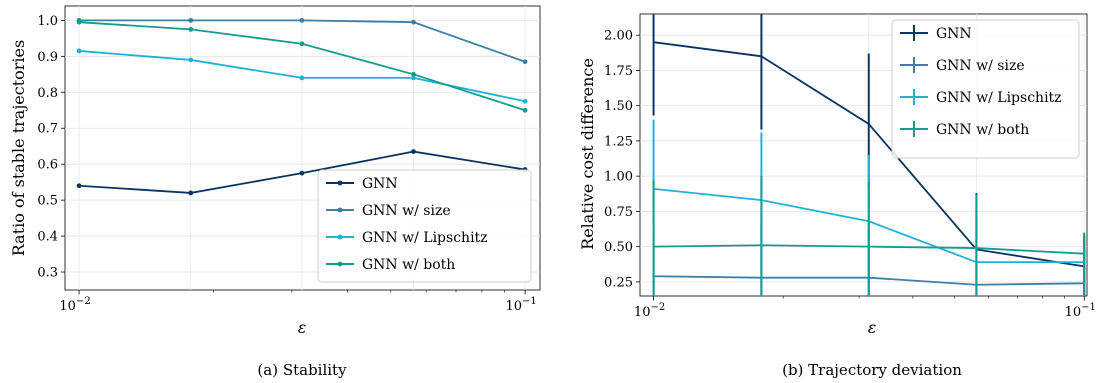 Image resolution: width=1101 pixels, height=383 pixels. Describe the element at coordinates (47, 273) in the screenshot. I see `y-tick-label: 0.3` at that location.